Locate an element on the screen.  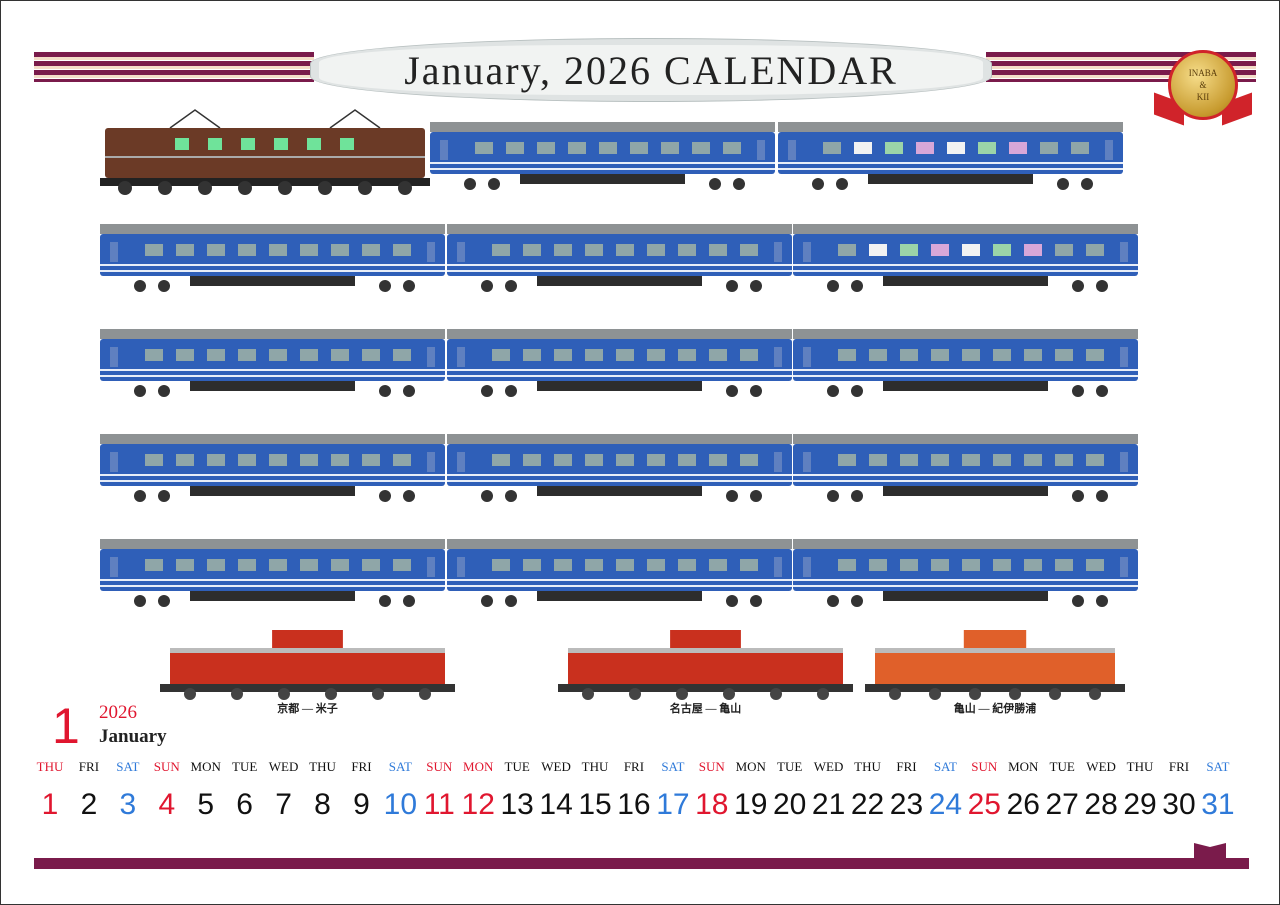
seal-text-1: INABA is located at coordinates (1203, 73).